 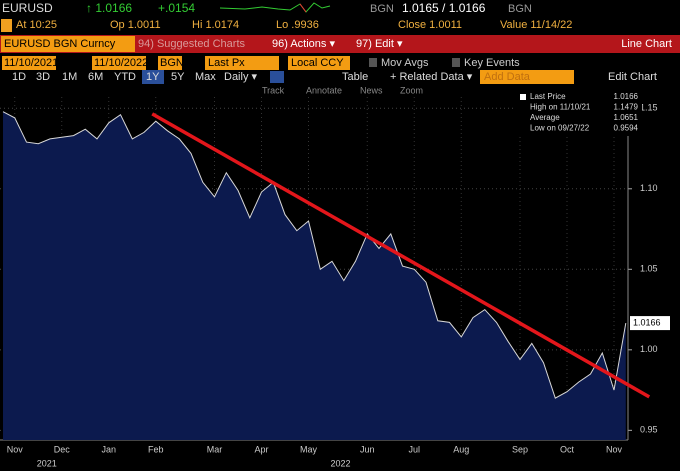 I want to click on x-tick-label: Jan, so click(x=108, y=449).